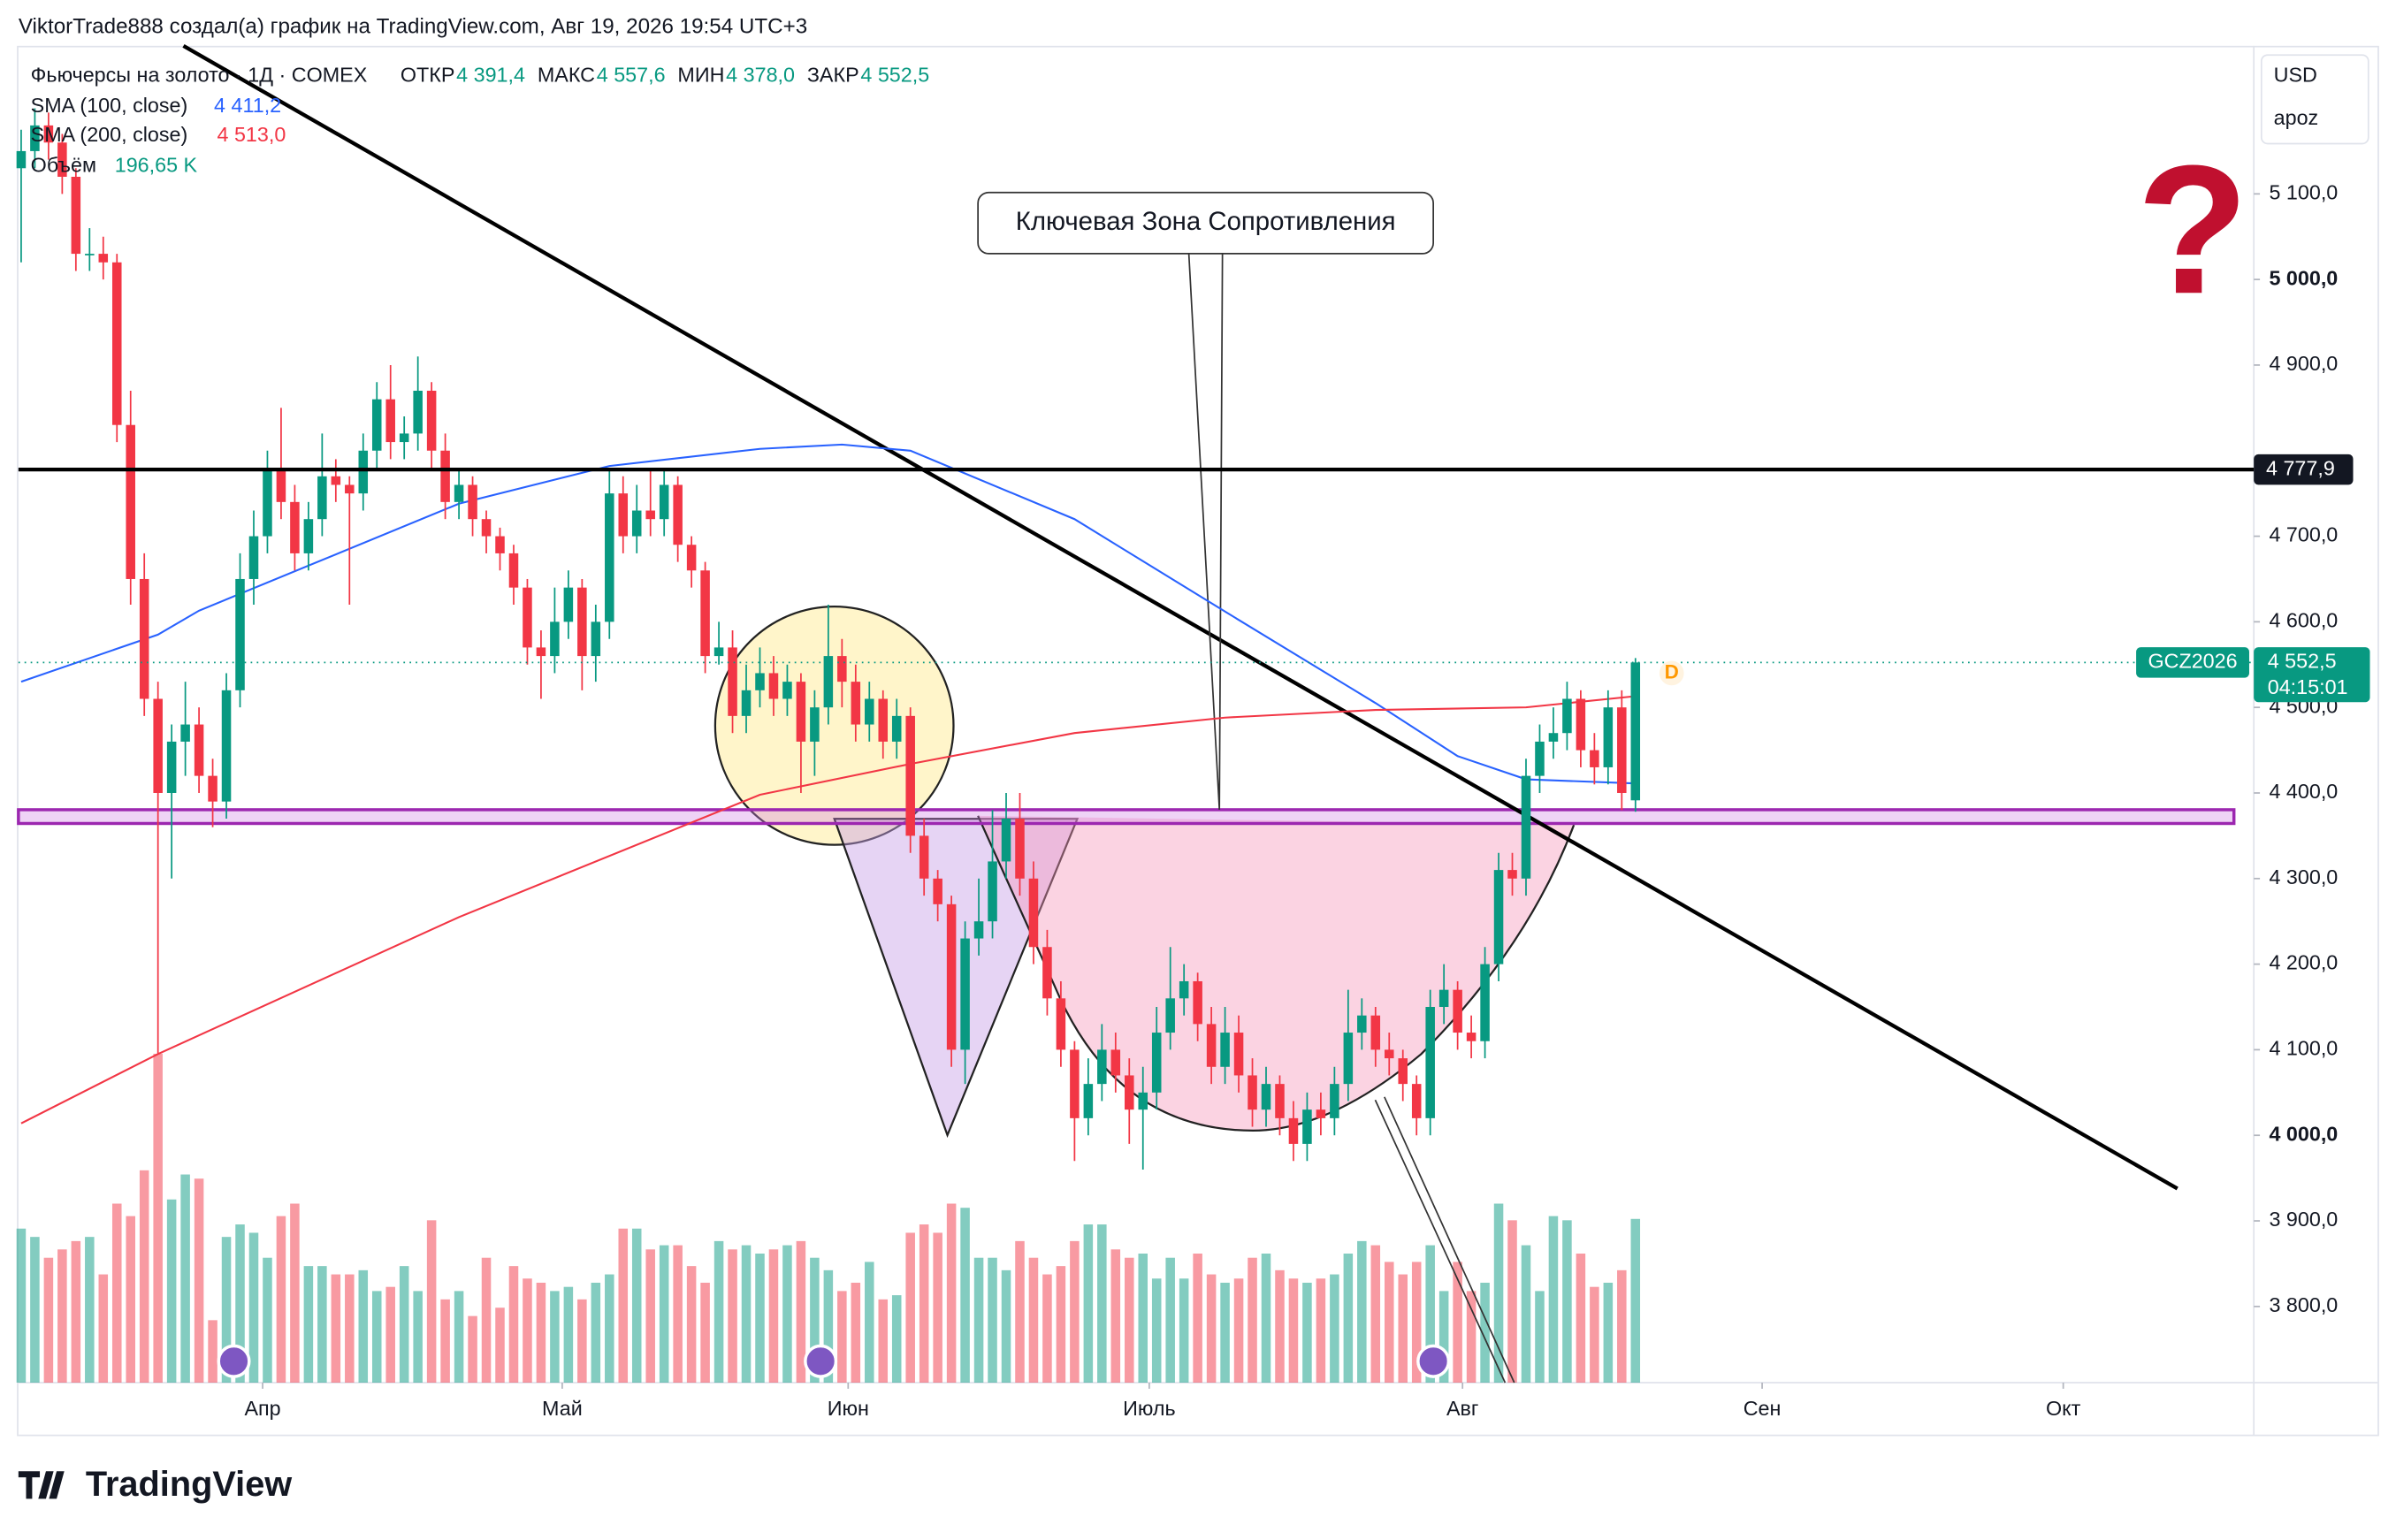 This screenshot has width=2396, height=1540. What do you see at coordinates (2303, 277) in the screenshot?
I see `y-tick-label: 5 000,0` at bounding box center [2303, 277].